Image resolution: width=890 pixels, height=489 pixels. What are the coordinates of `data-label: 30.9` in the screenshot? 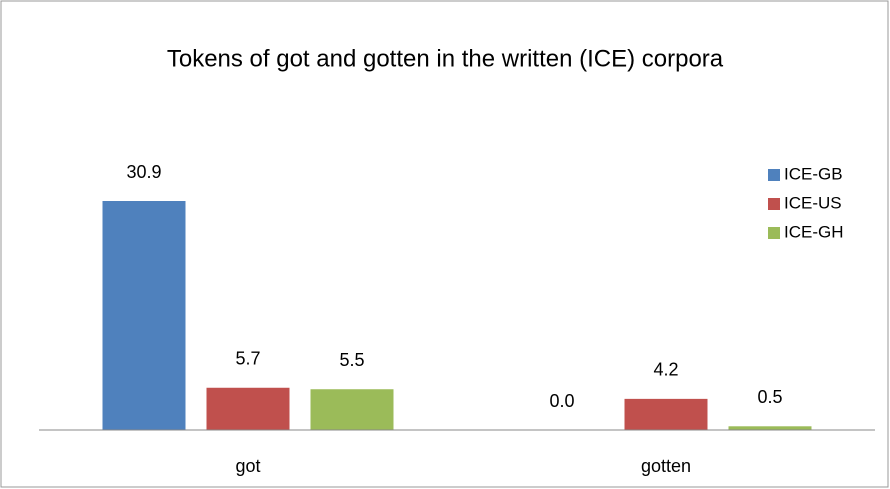 It's located at (143, 172).